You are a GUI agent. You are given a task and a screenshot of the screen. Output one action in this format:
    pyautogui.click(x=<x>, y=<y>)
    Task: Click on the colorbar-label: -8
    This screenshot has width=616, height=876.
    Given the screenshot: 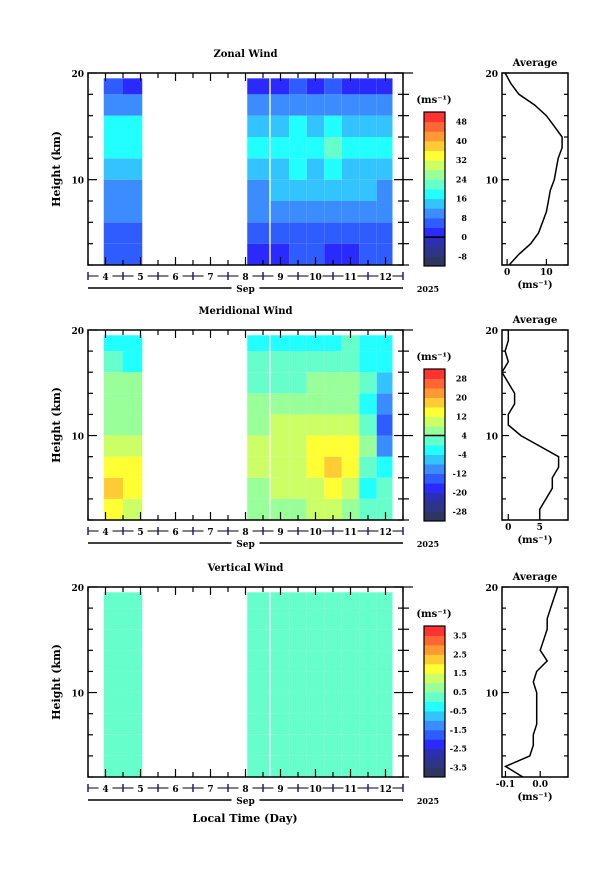 What is the action you would take?
    pyautogui.click(x=462, y=256)
    